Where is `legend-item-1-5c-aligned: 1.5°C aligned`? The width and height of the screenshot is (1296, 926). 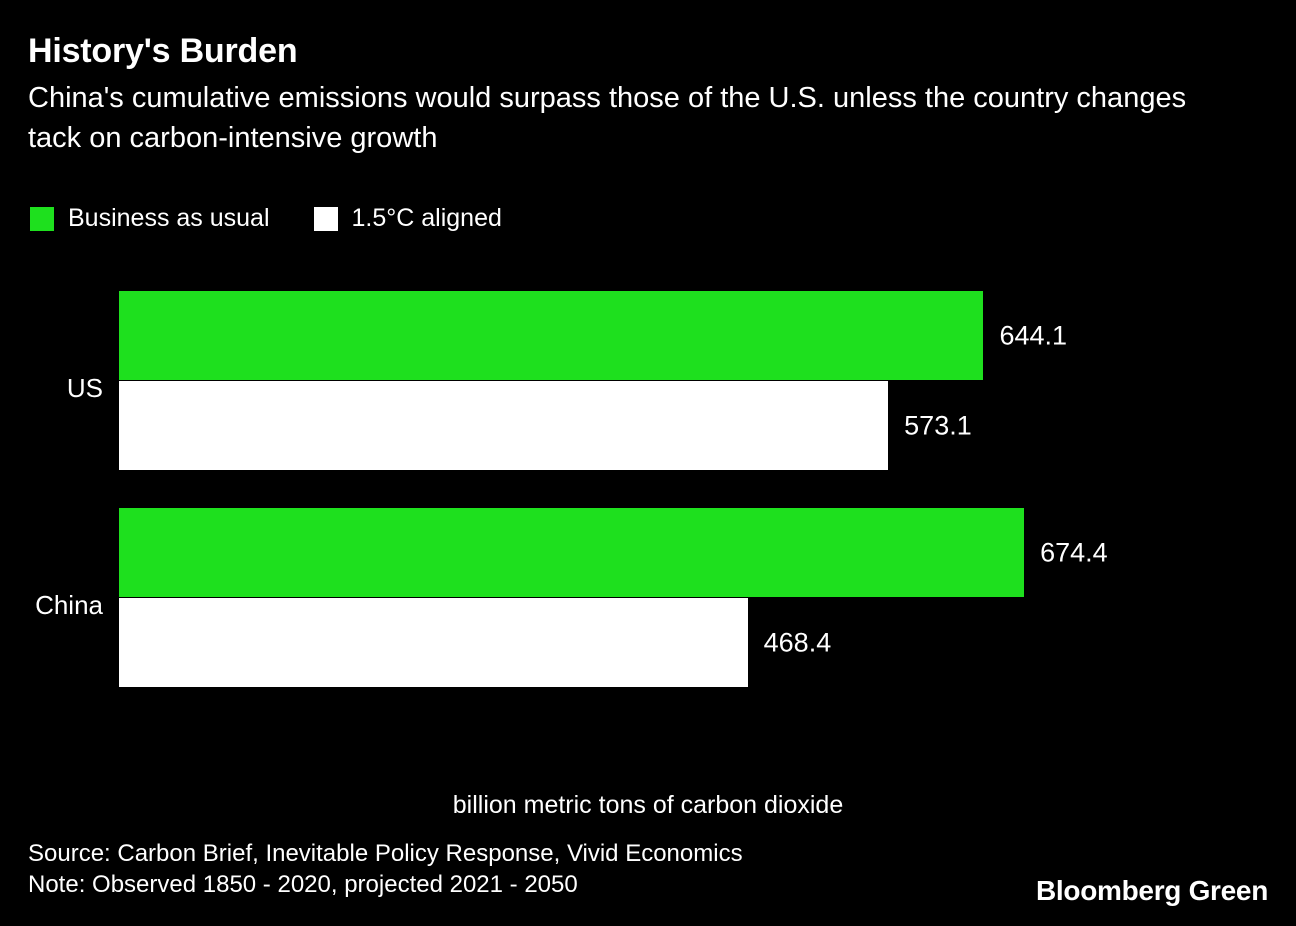
legend-item-1-5c-aligned: 1.5°C aligned is located at coordinates (407, 218).